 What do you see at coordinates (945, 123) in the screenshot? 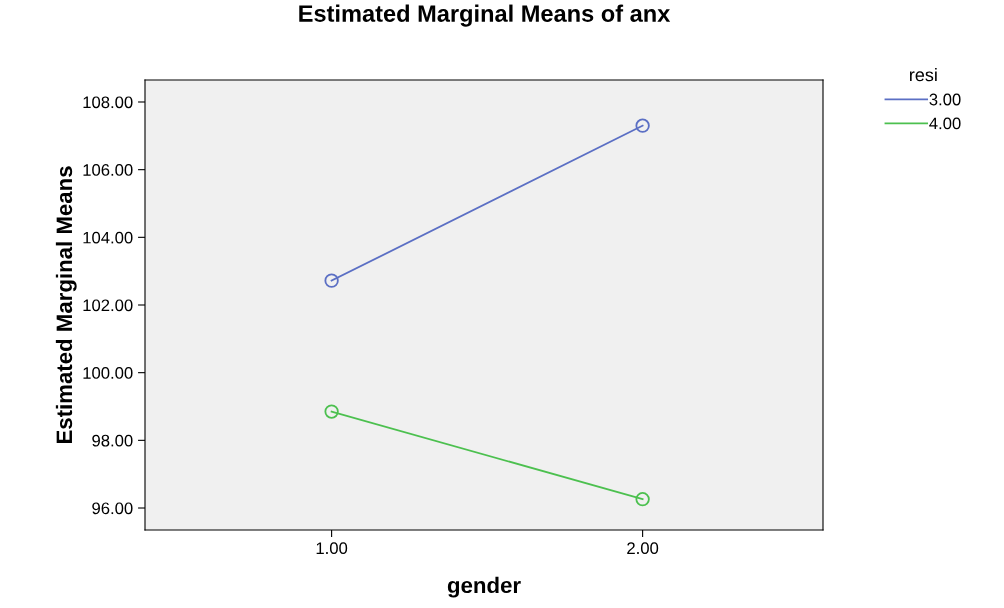
I see `legend-label: 4.00` at bounding box center [945, 123].